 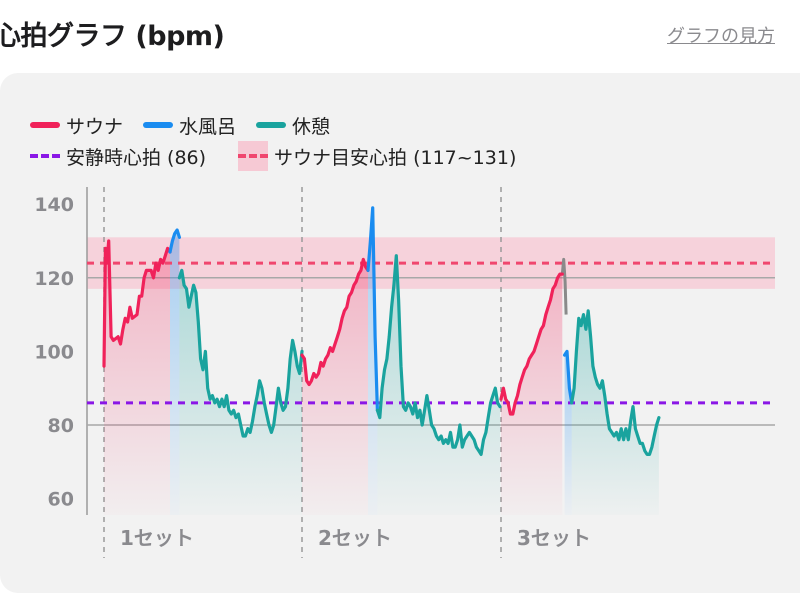 I want to click on legend-row-phases: サウナ 水風呂 休憩, so click(x=190, y=125).